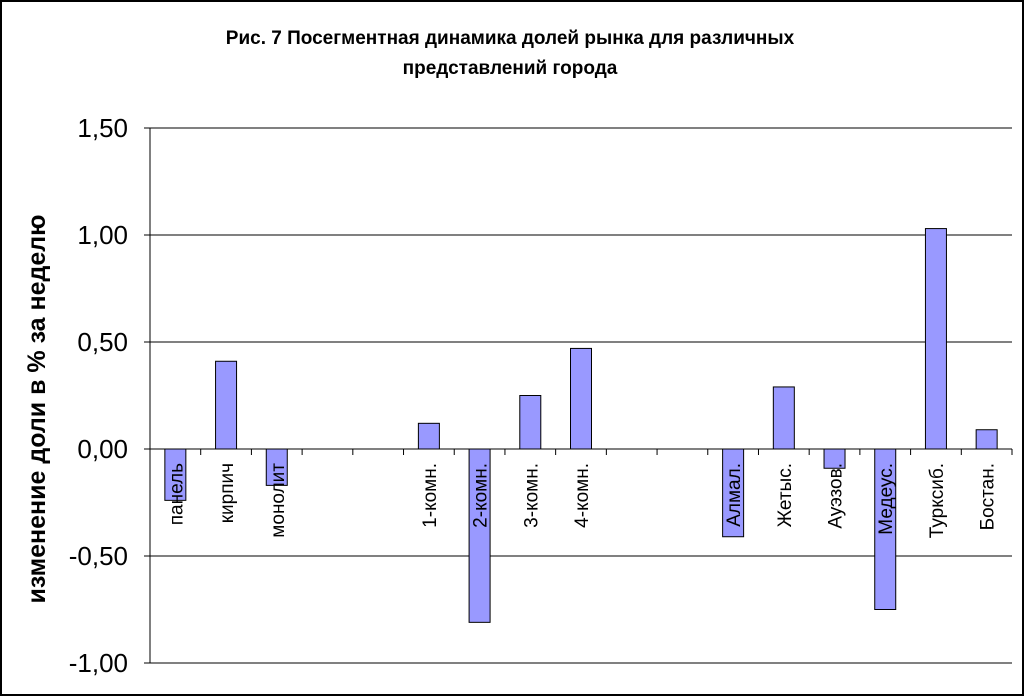  Describe the element at coordinates (98, 395) in the screenshot. I see `y-tick-labels: 1,50 1,00 0,50 0,00 -0,50 -1,00` at that location.